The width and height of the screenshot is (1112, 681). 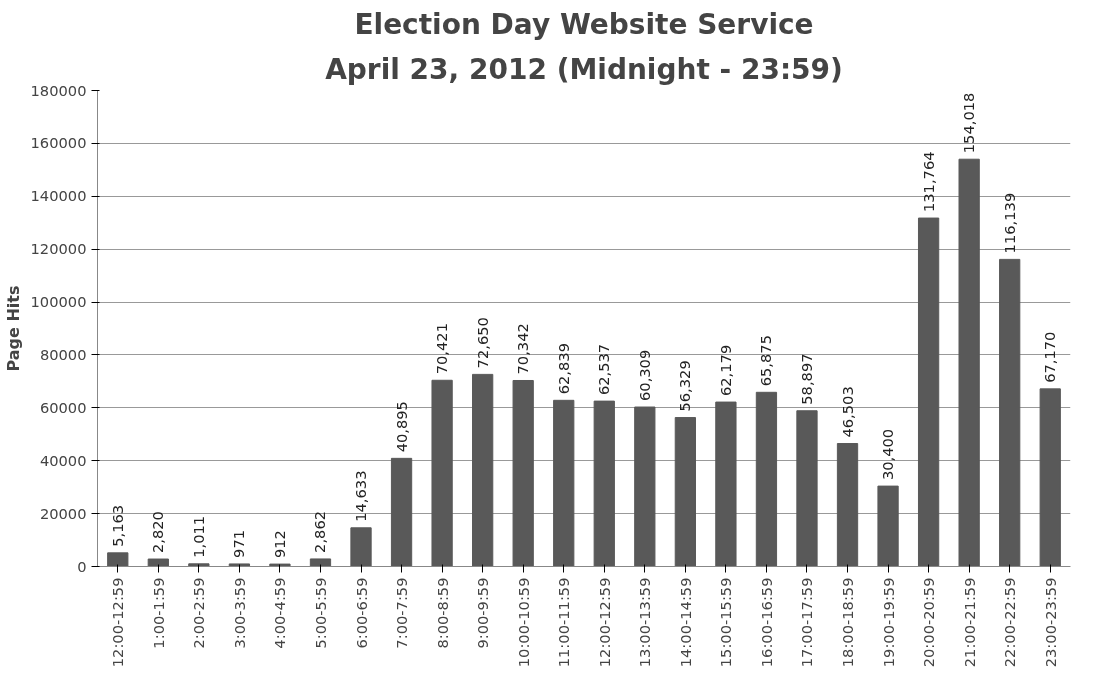 What do you see at coordinates (442, 348) in the screenshot?
I see `data-label: 70,421` at bounding box center [442, 348].